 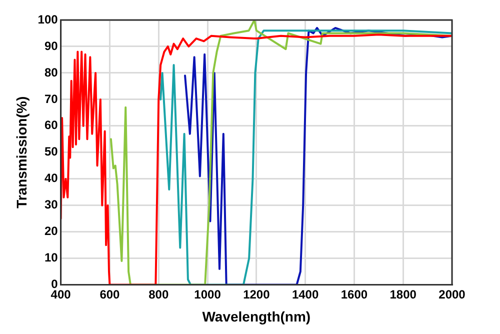 I want to click on y-tick-label: 60, so click(x=51, y=125).